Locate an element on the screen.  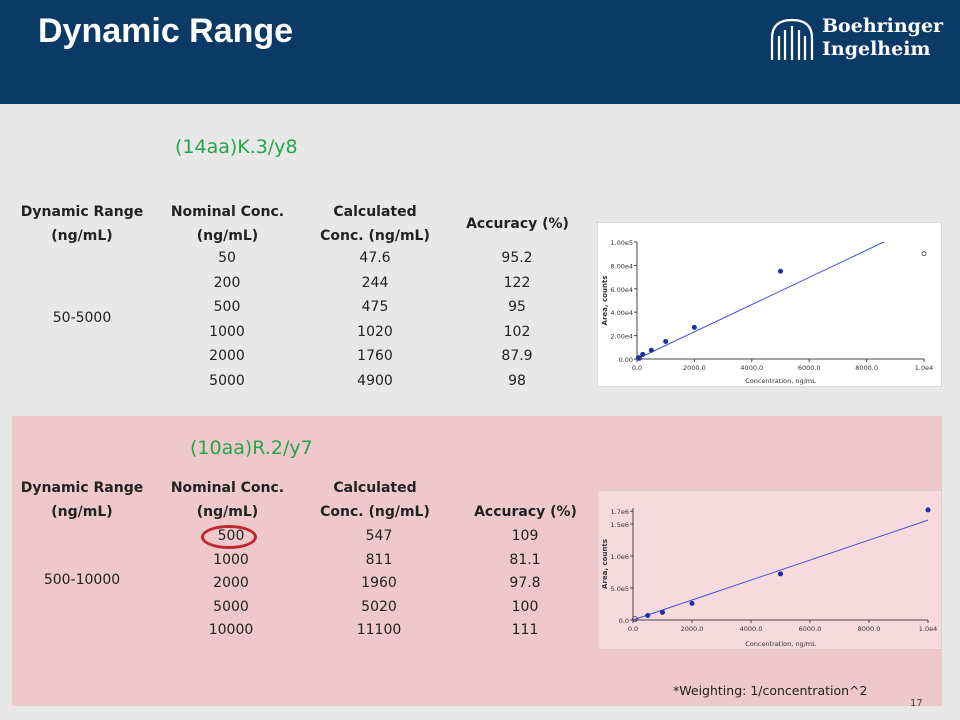
accuracy-cell: 81.1 is located at coordinates (525, 559).